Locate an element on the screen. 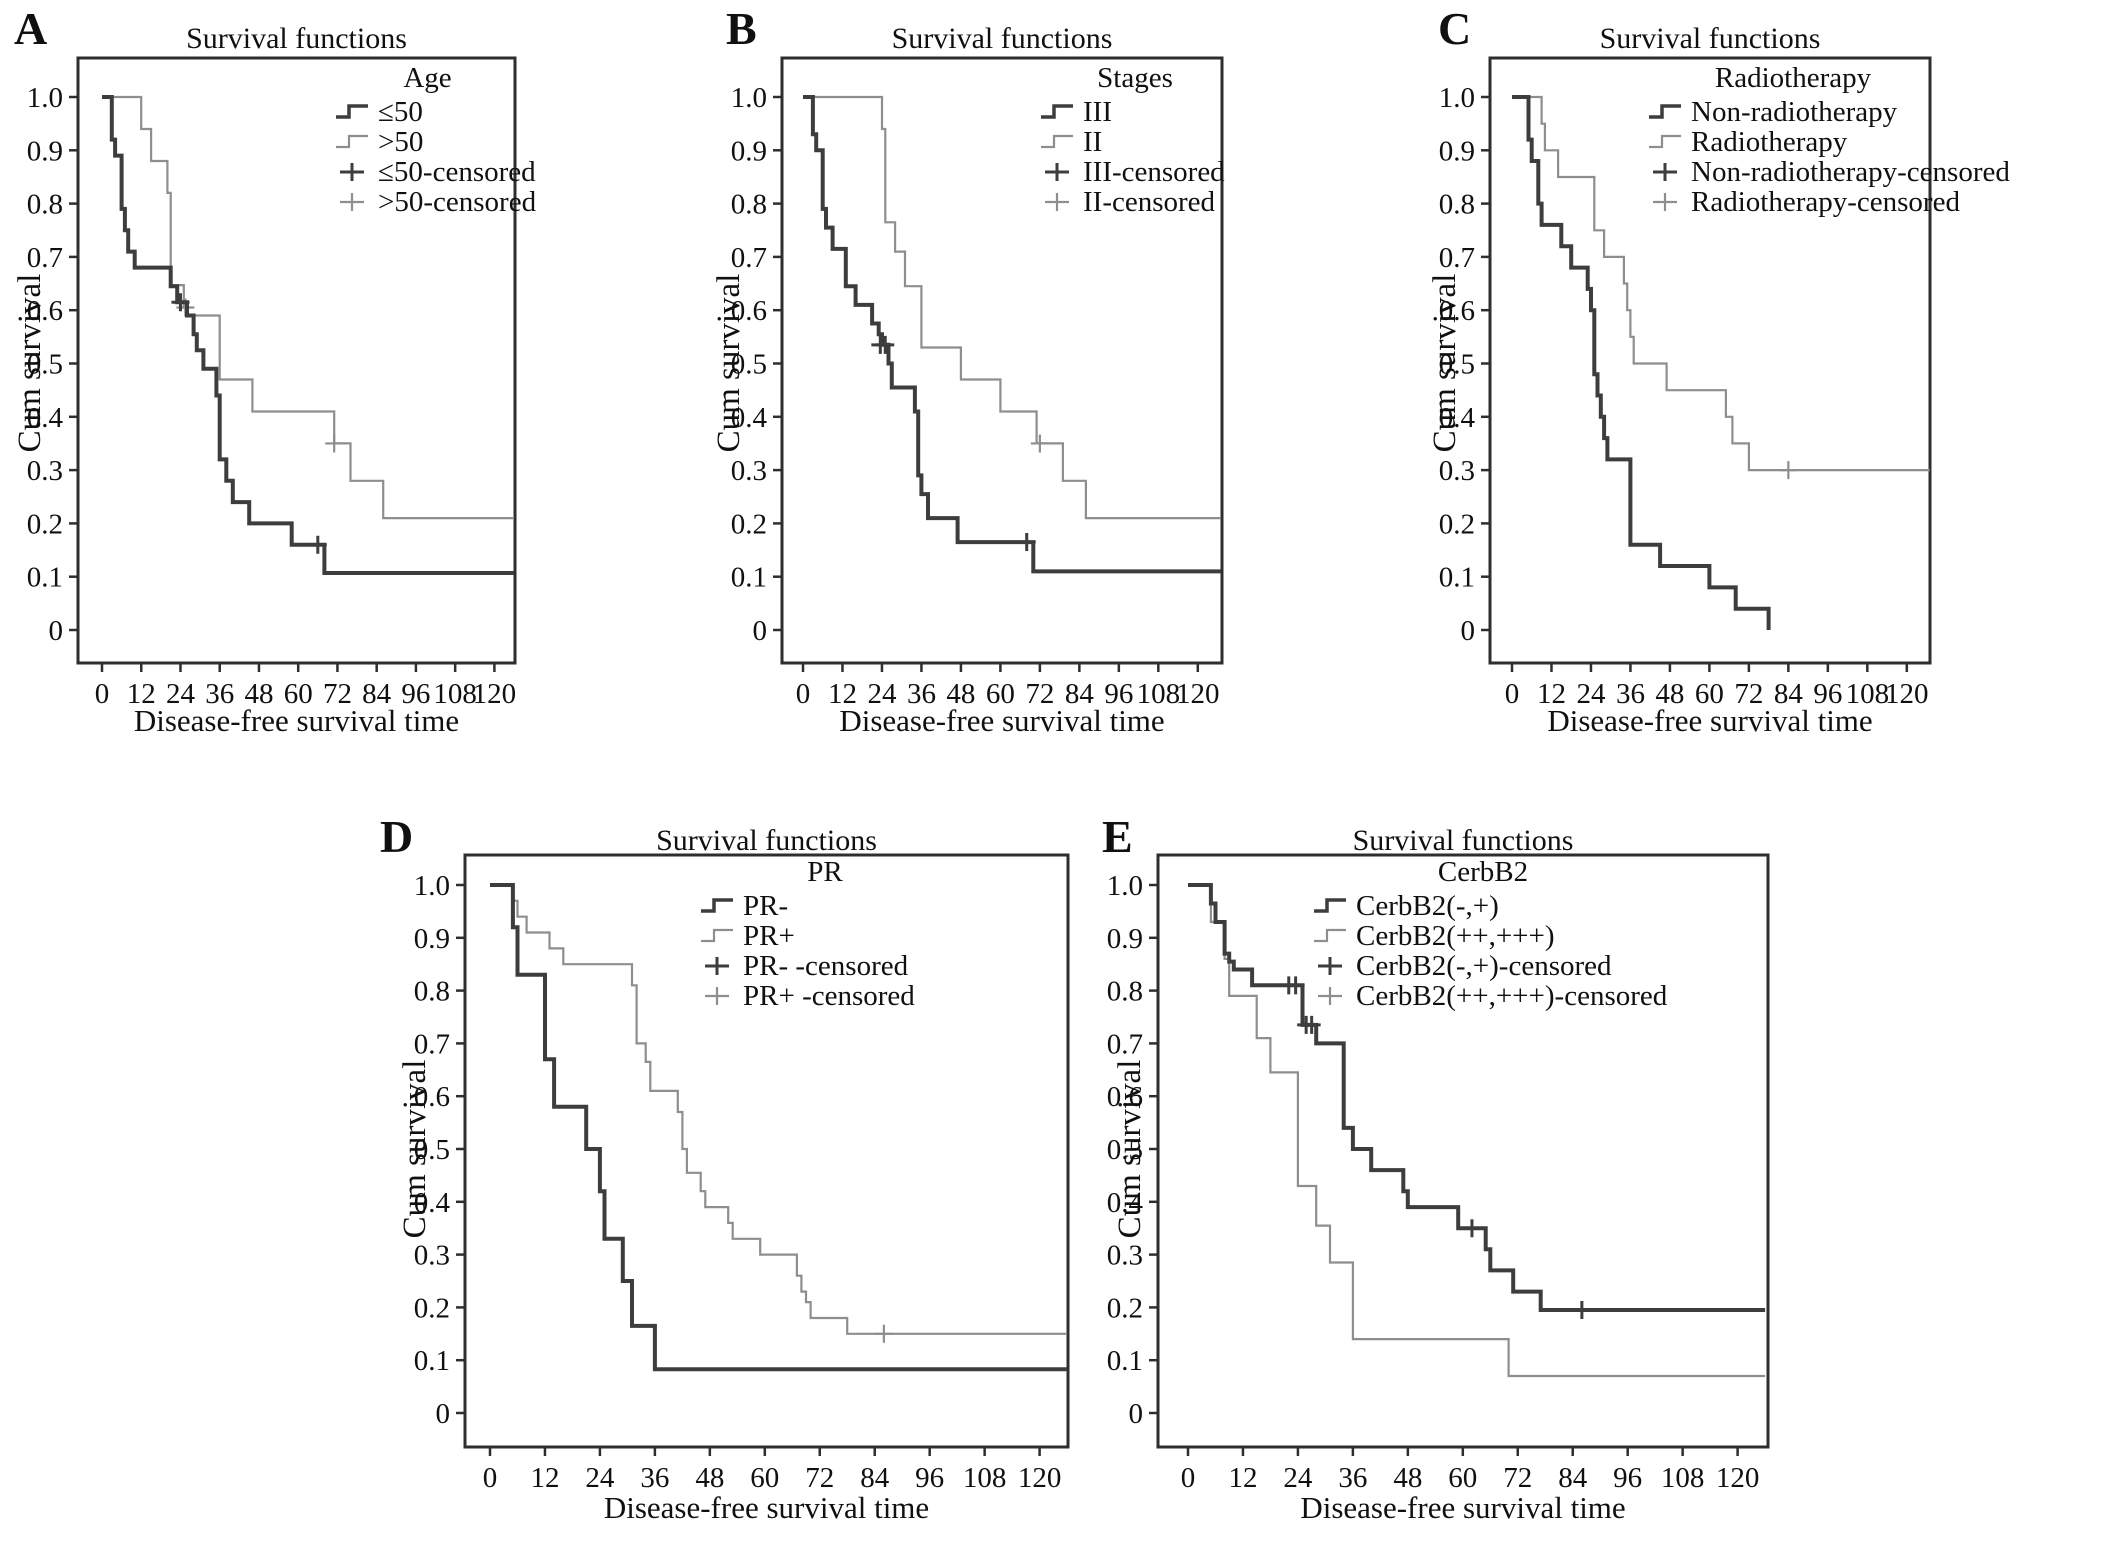 This screenshot has width=2126, height=1545. legend-title: PR is located at coordinates (825, 872).